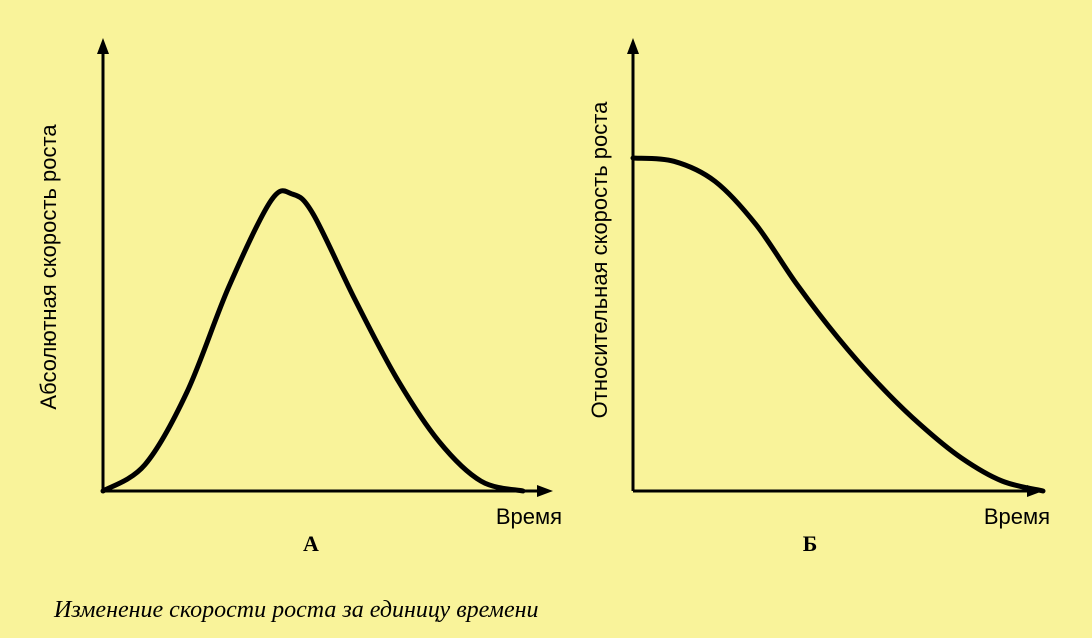 The image size is (1092, 638). I want to click on panel-a-x-axis-arrowhead, so click(545, 491).